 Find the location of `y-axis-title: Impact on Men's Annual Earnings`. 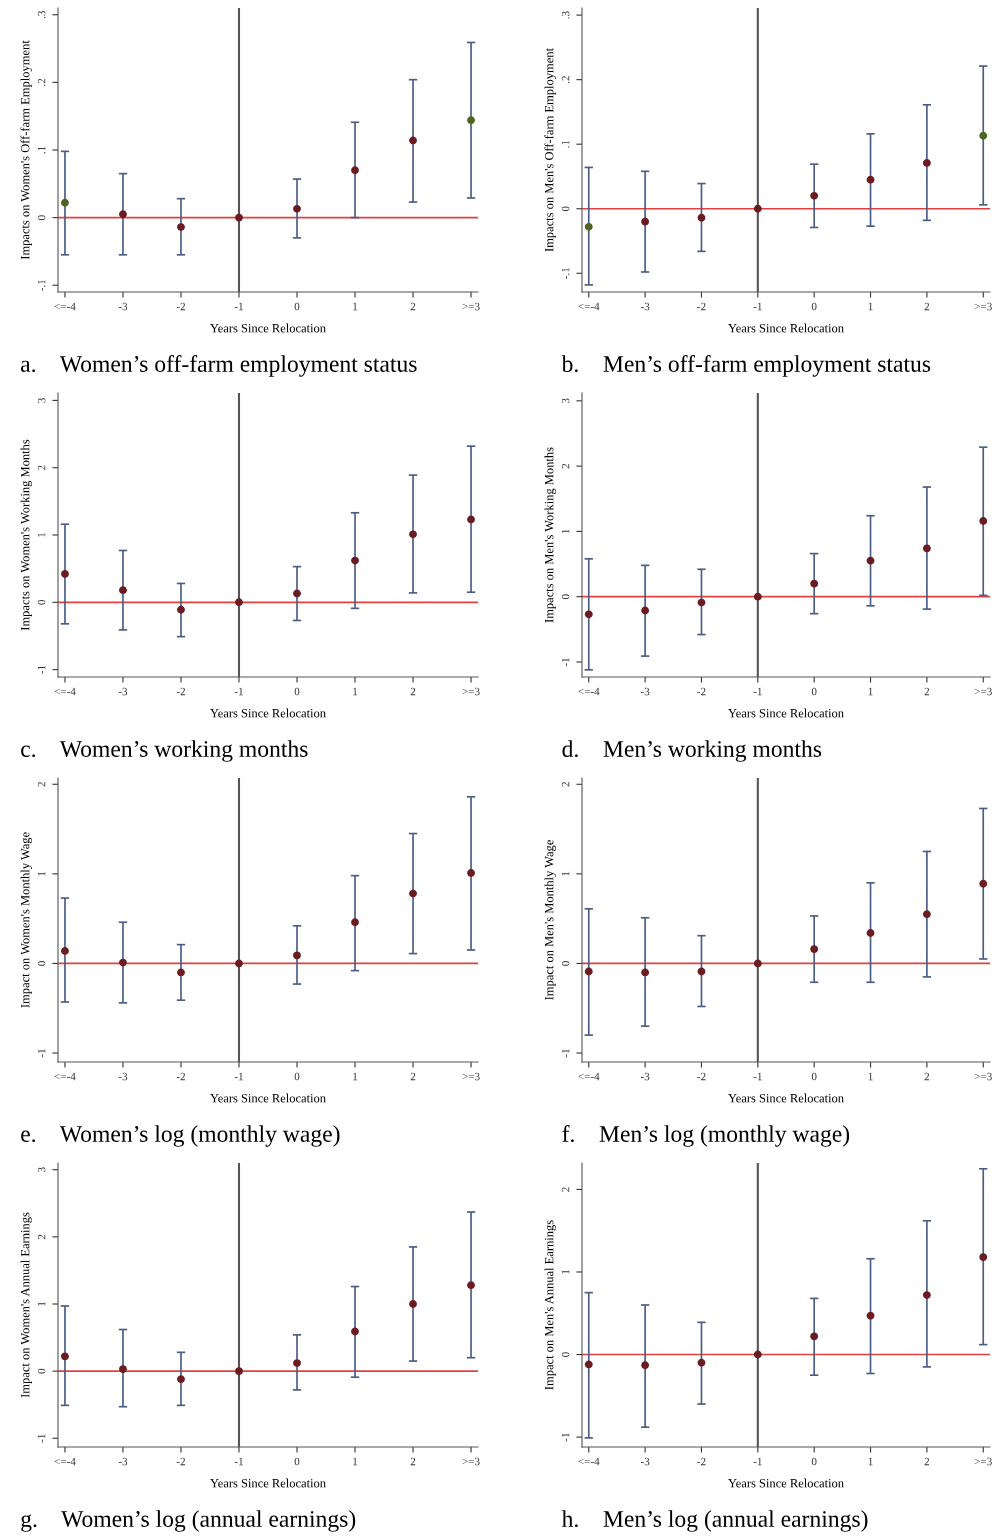

y-axis-title: Impact on Men's Annual Earnings is located at coordinates (550, 1305).